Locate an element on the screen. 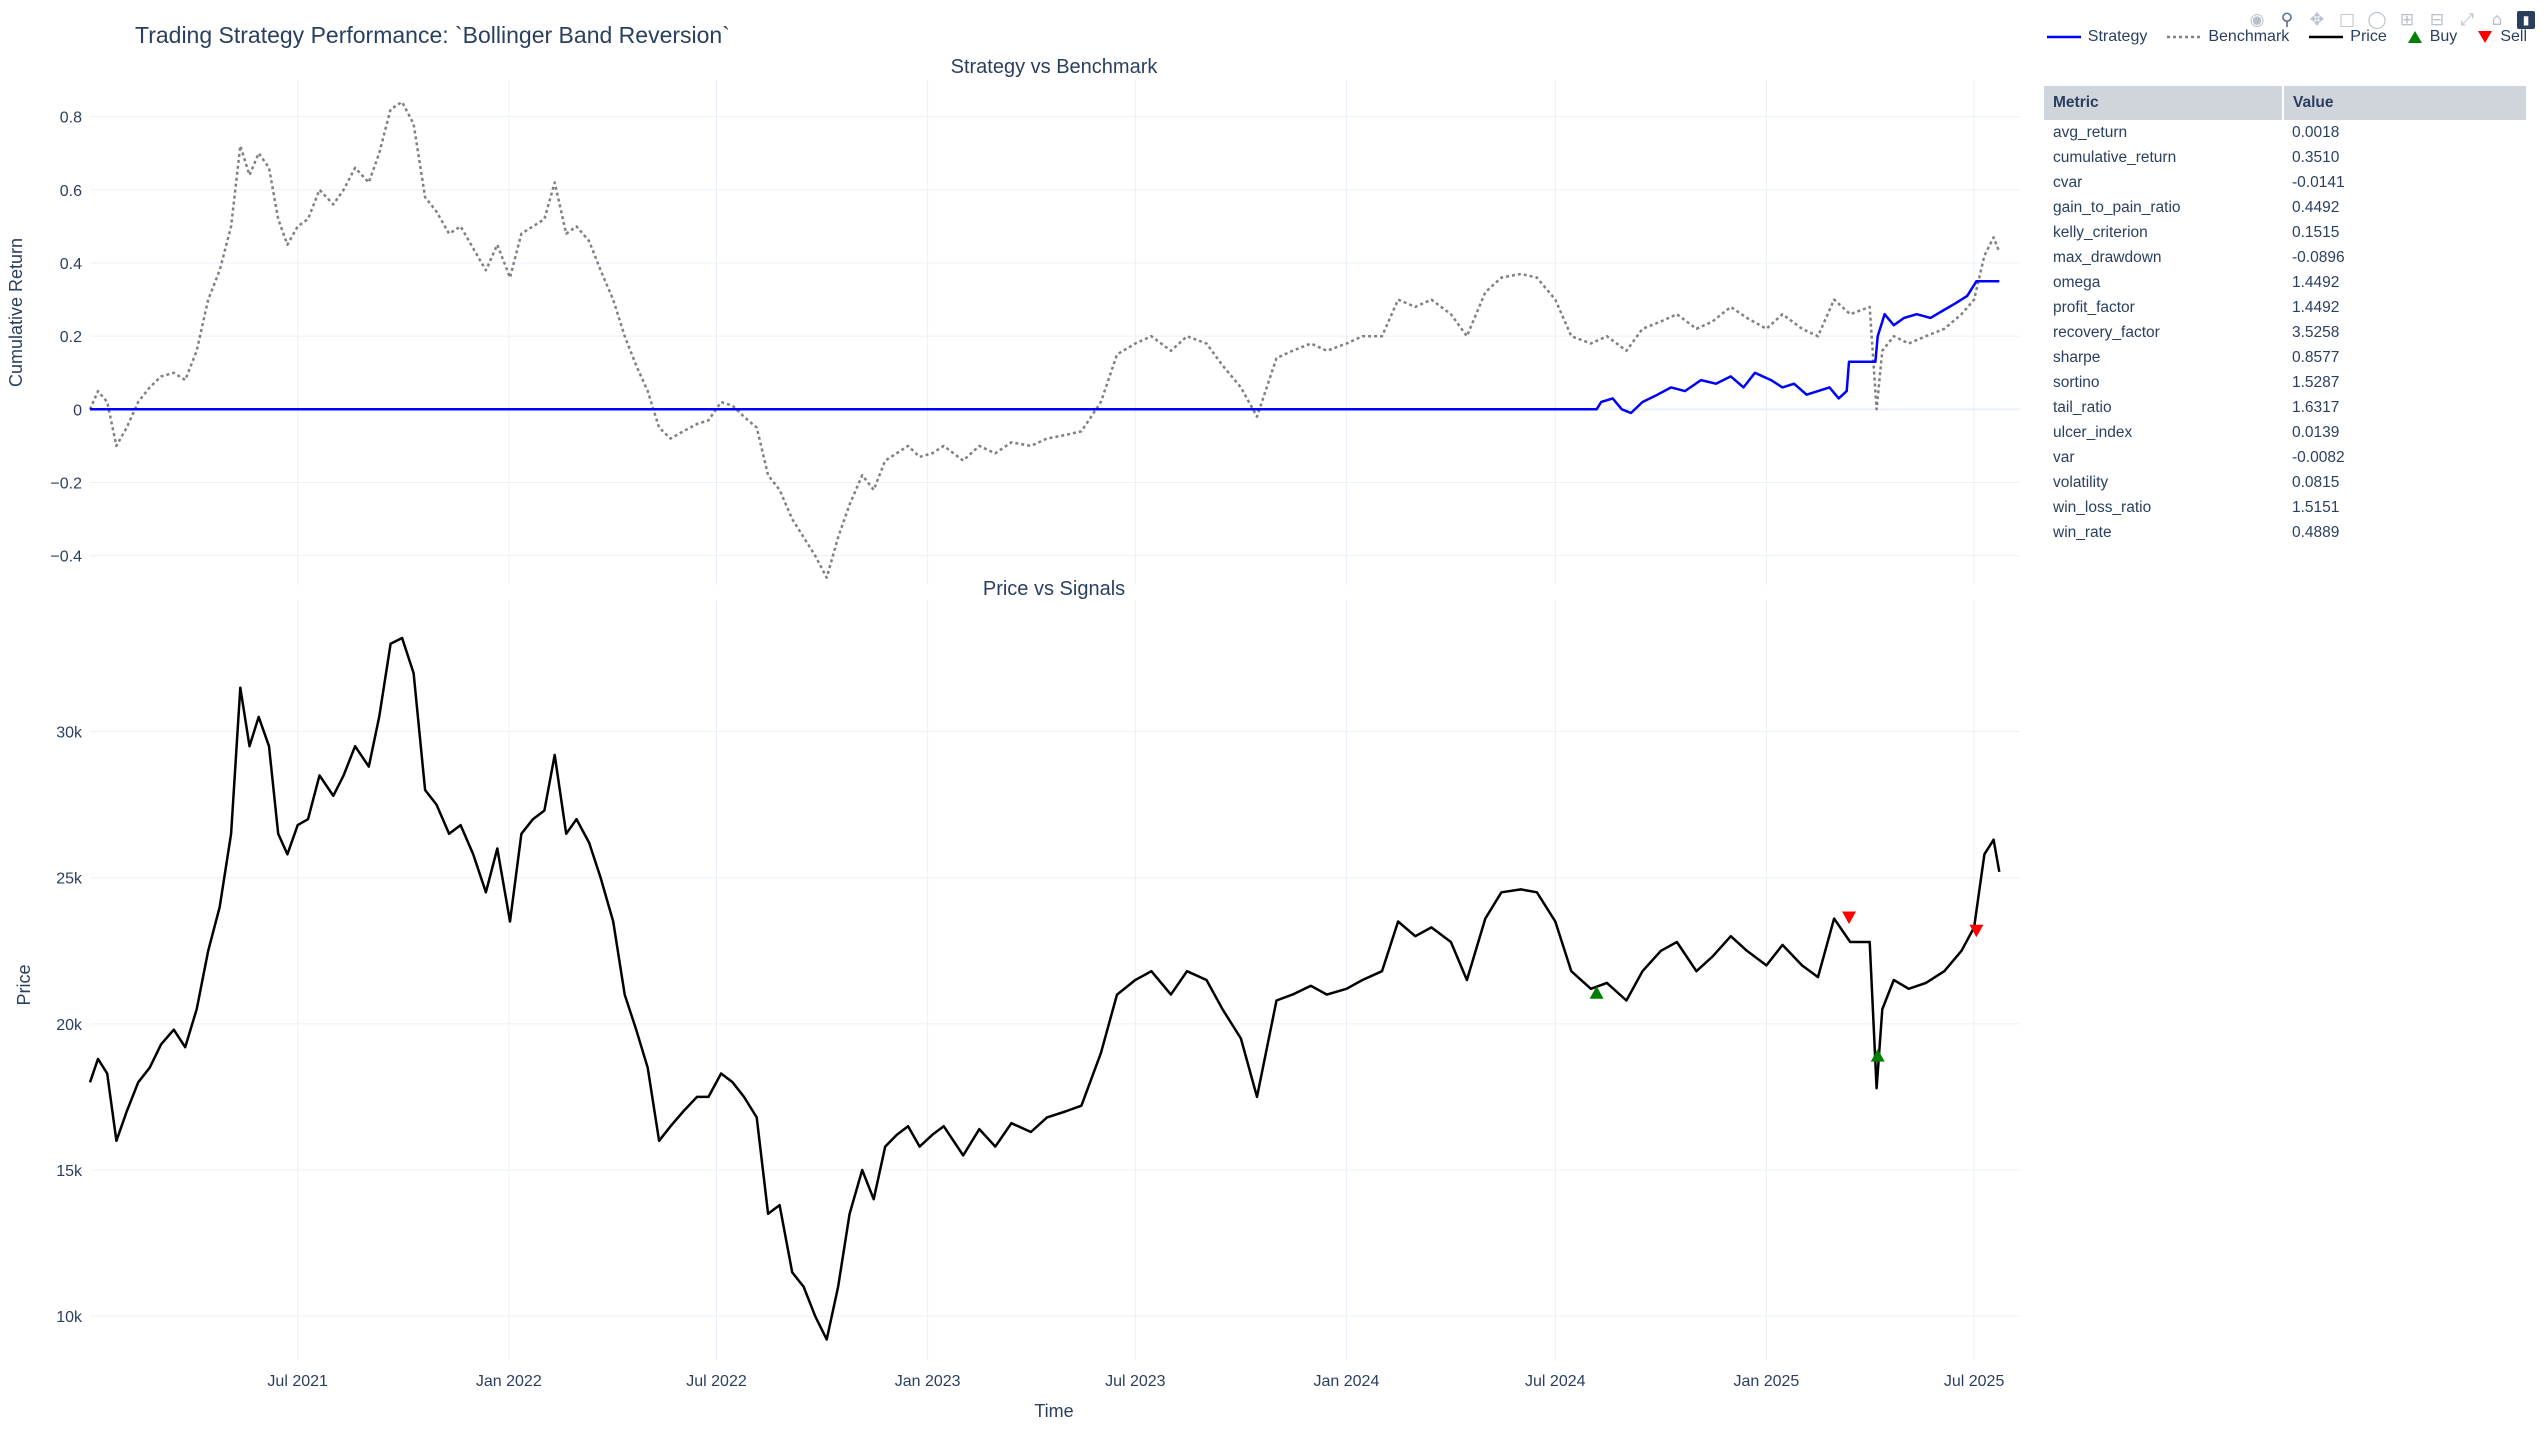 The width and height of the screenshot is (2547, 1440). plotly-logo-icon: ▮ is located at coordinates (2526, 20).